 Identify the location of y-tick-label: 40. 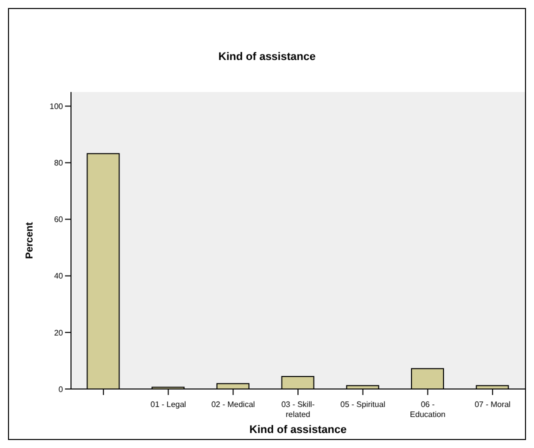
(59, 276).